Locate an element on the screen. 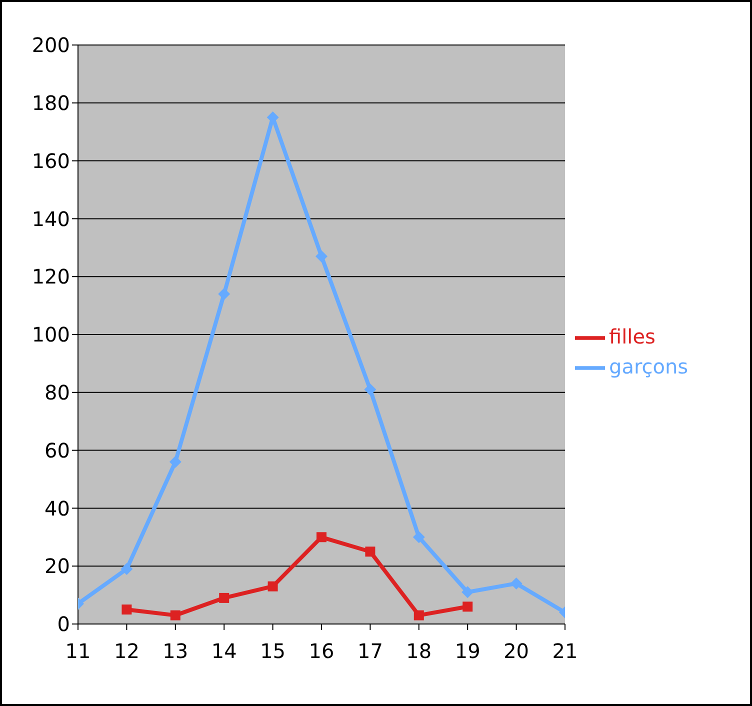 Image resolution: width=752 pixels, height=706 pixels. x-tick-label: 21 is located at coordinates (565, 651).